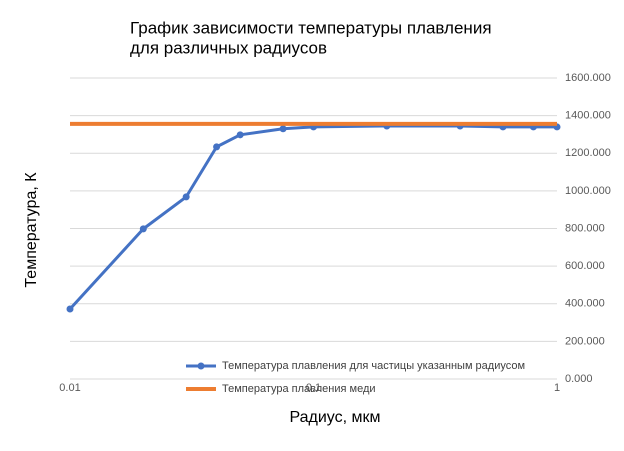 This screenshot has height=451, width=624. Describe the element at coordinates (69, 388) in the screenshot. I see `x-tick-label: 0.01` at that location.